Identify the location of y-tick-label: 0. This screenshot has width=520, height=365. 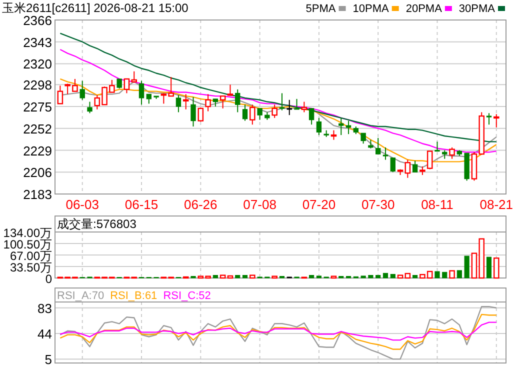
(48, 279).